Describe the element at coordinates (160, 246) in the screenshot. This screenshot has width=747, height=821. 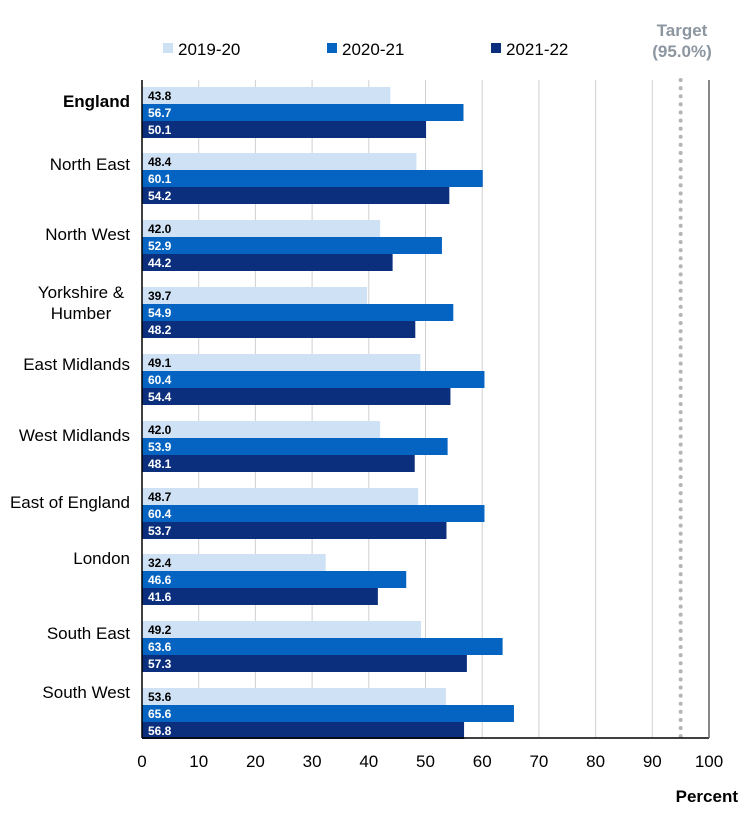
I see `data-label: 52.9` at that location.